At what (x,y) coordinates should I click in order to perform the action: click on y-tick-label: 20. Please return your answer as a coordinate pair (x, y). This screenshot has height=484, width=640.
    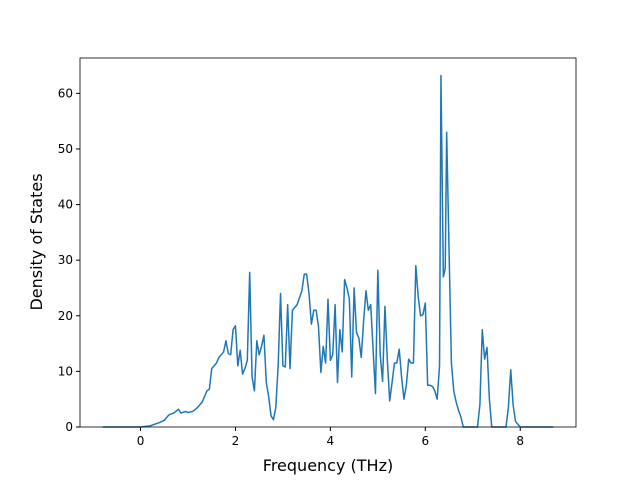
    Looking at the image, I should click on (65, 316).